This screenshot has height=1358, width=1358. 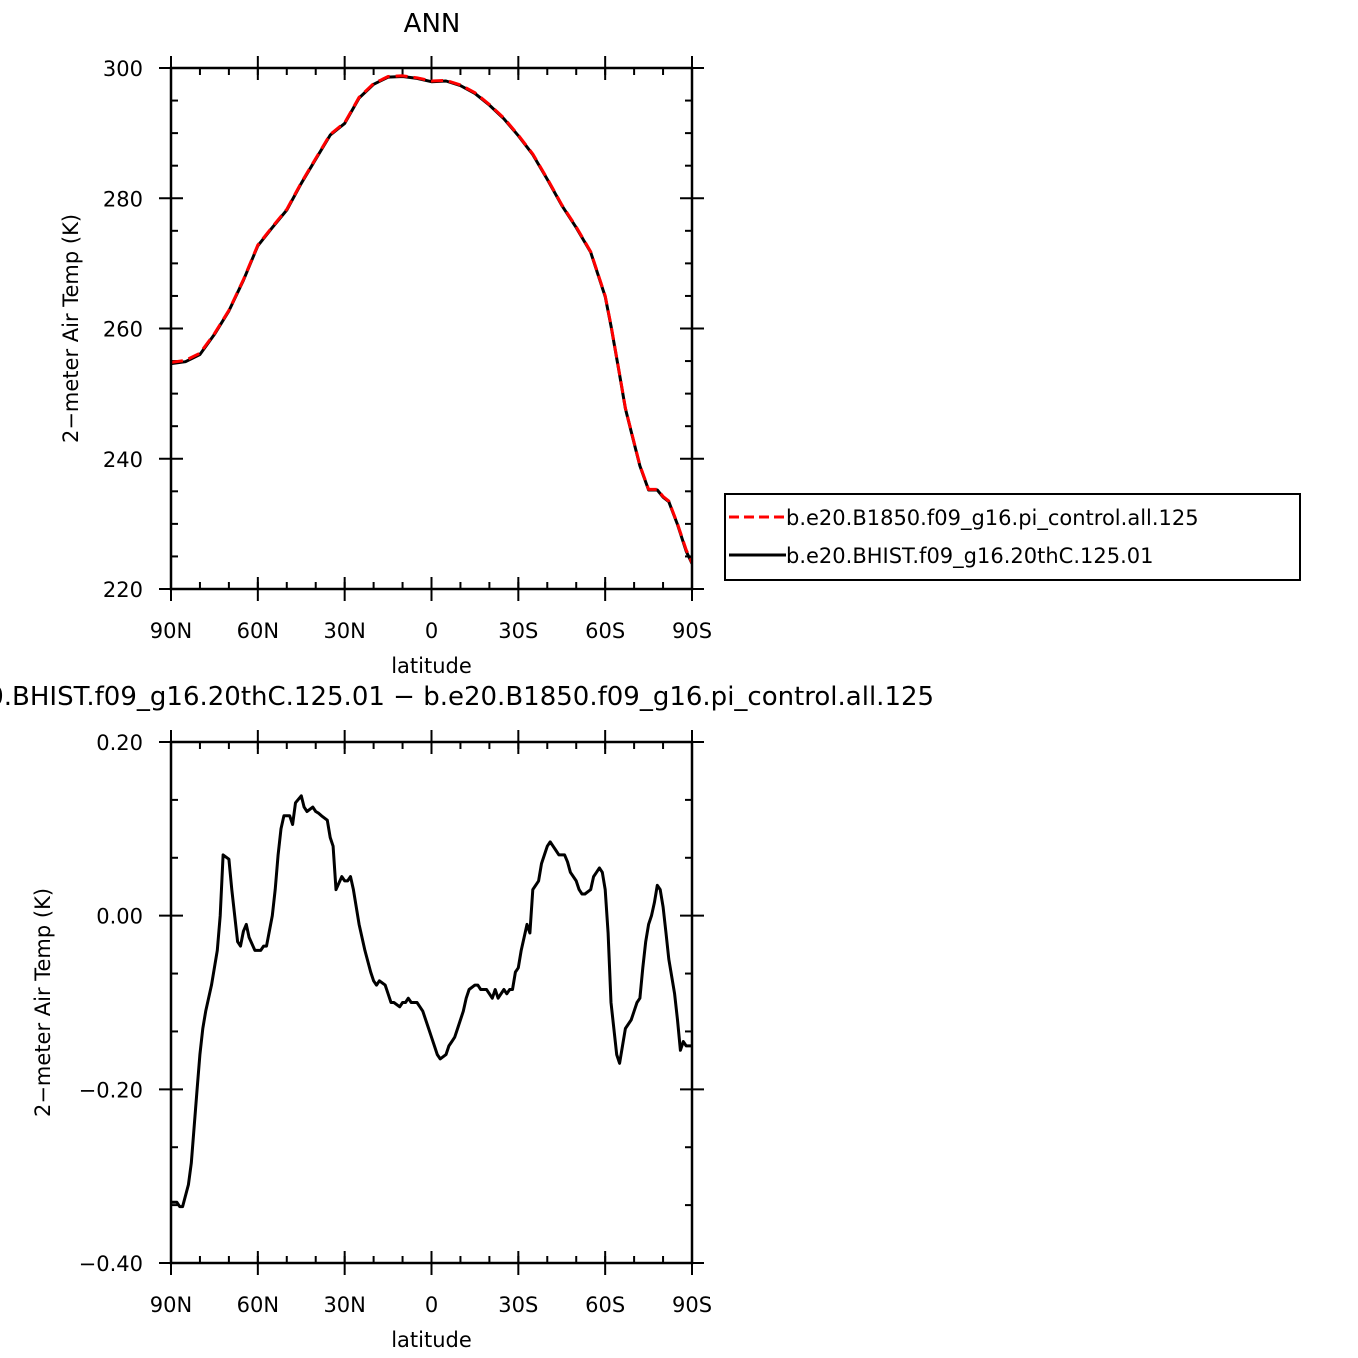 What do you see at coordinates (111, 1090) in the screenshot?
I see `y-tick-label: −0.20` at bounding box center [111, 1090].